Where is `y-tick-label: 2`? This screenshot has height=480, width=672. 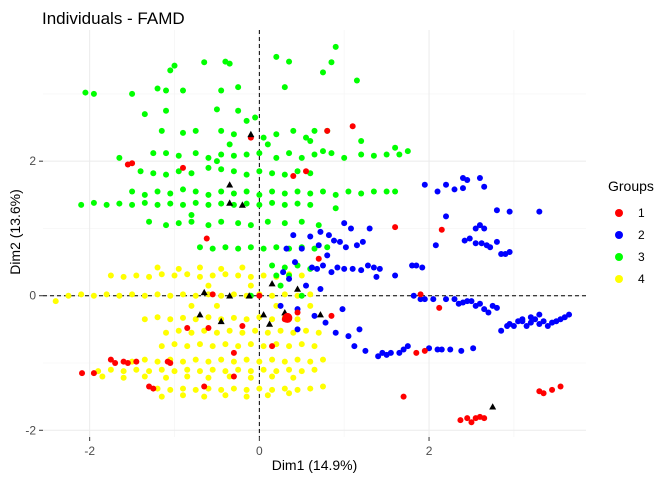 y-tick-label: 2 is located at coordinates (32, 161).